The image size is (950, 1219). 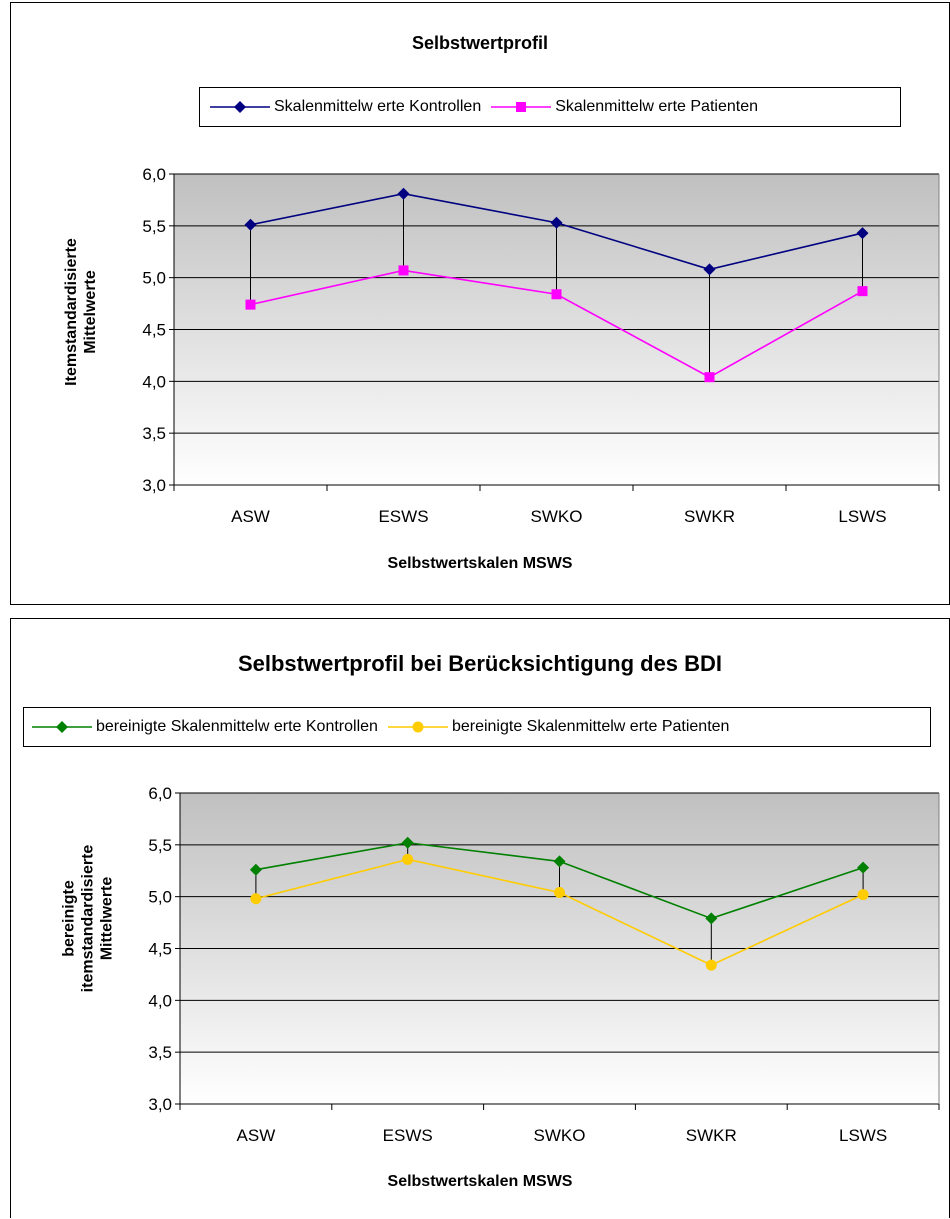 I want to click on y-axis-title-line: itemstandardisierte, so click(x=88, y=918).